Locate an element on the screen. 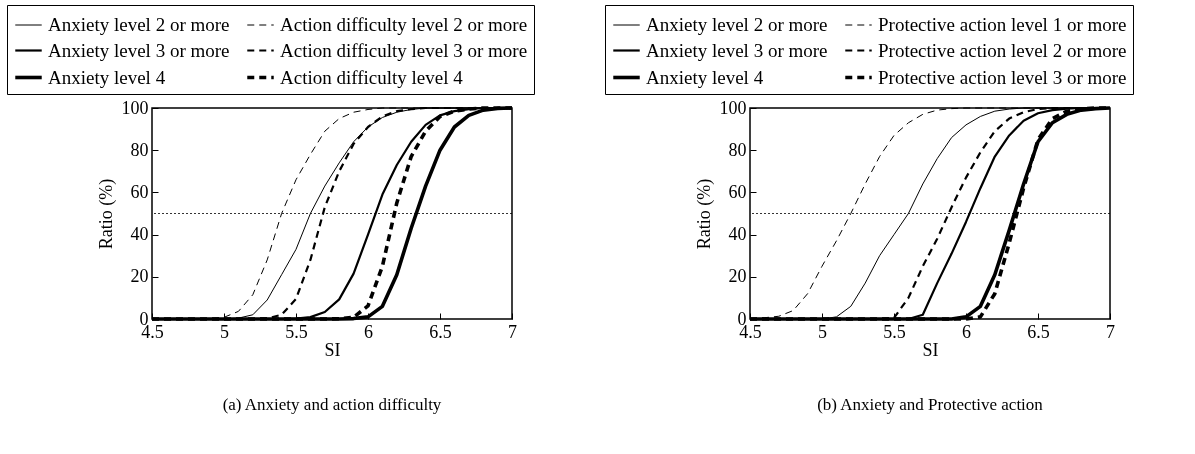 The image size is (1195, 454). legend-label: Protective action level 2 or more is located at coordinates (1002, 50).